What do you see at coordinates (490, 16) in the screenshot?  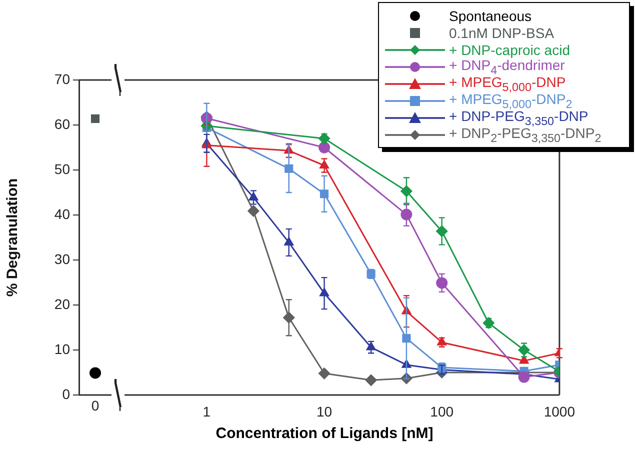 I see `legend-label: Spontaneous` at bounding box center [490, 16].